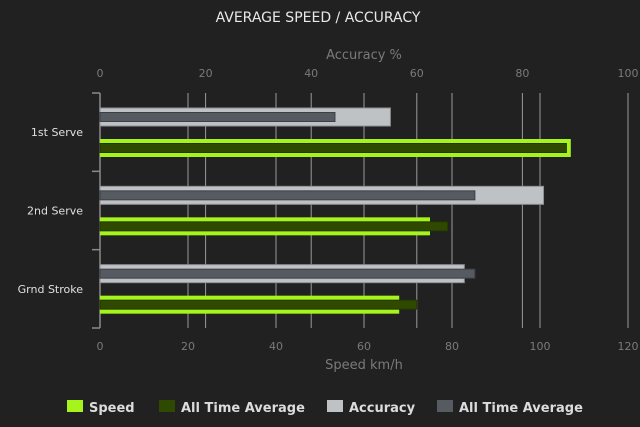 This screenshot has height=427, width=640. Describe the element at coordinates (206, 73) in the screenshot. I see `top-tick-label: 20` at that location.